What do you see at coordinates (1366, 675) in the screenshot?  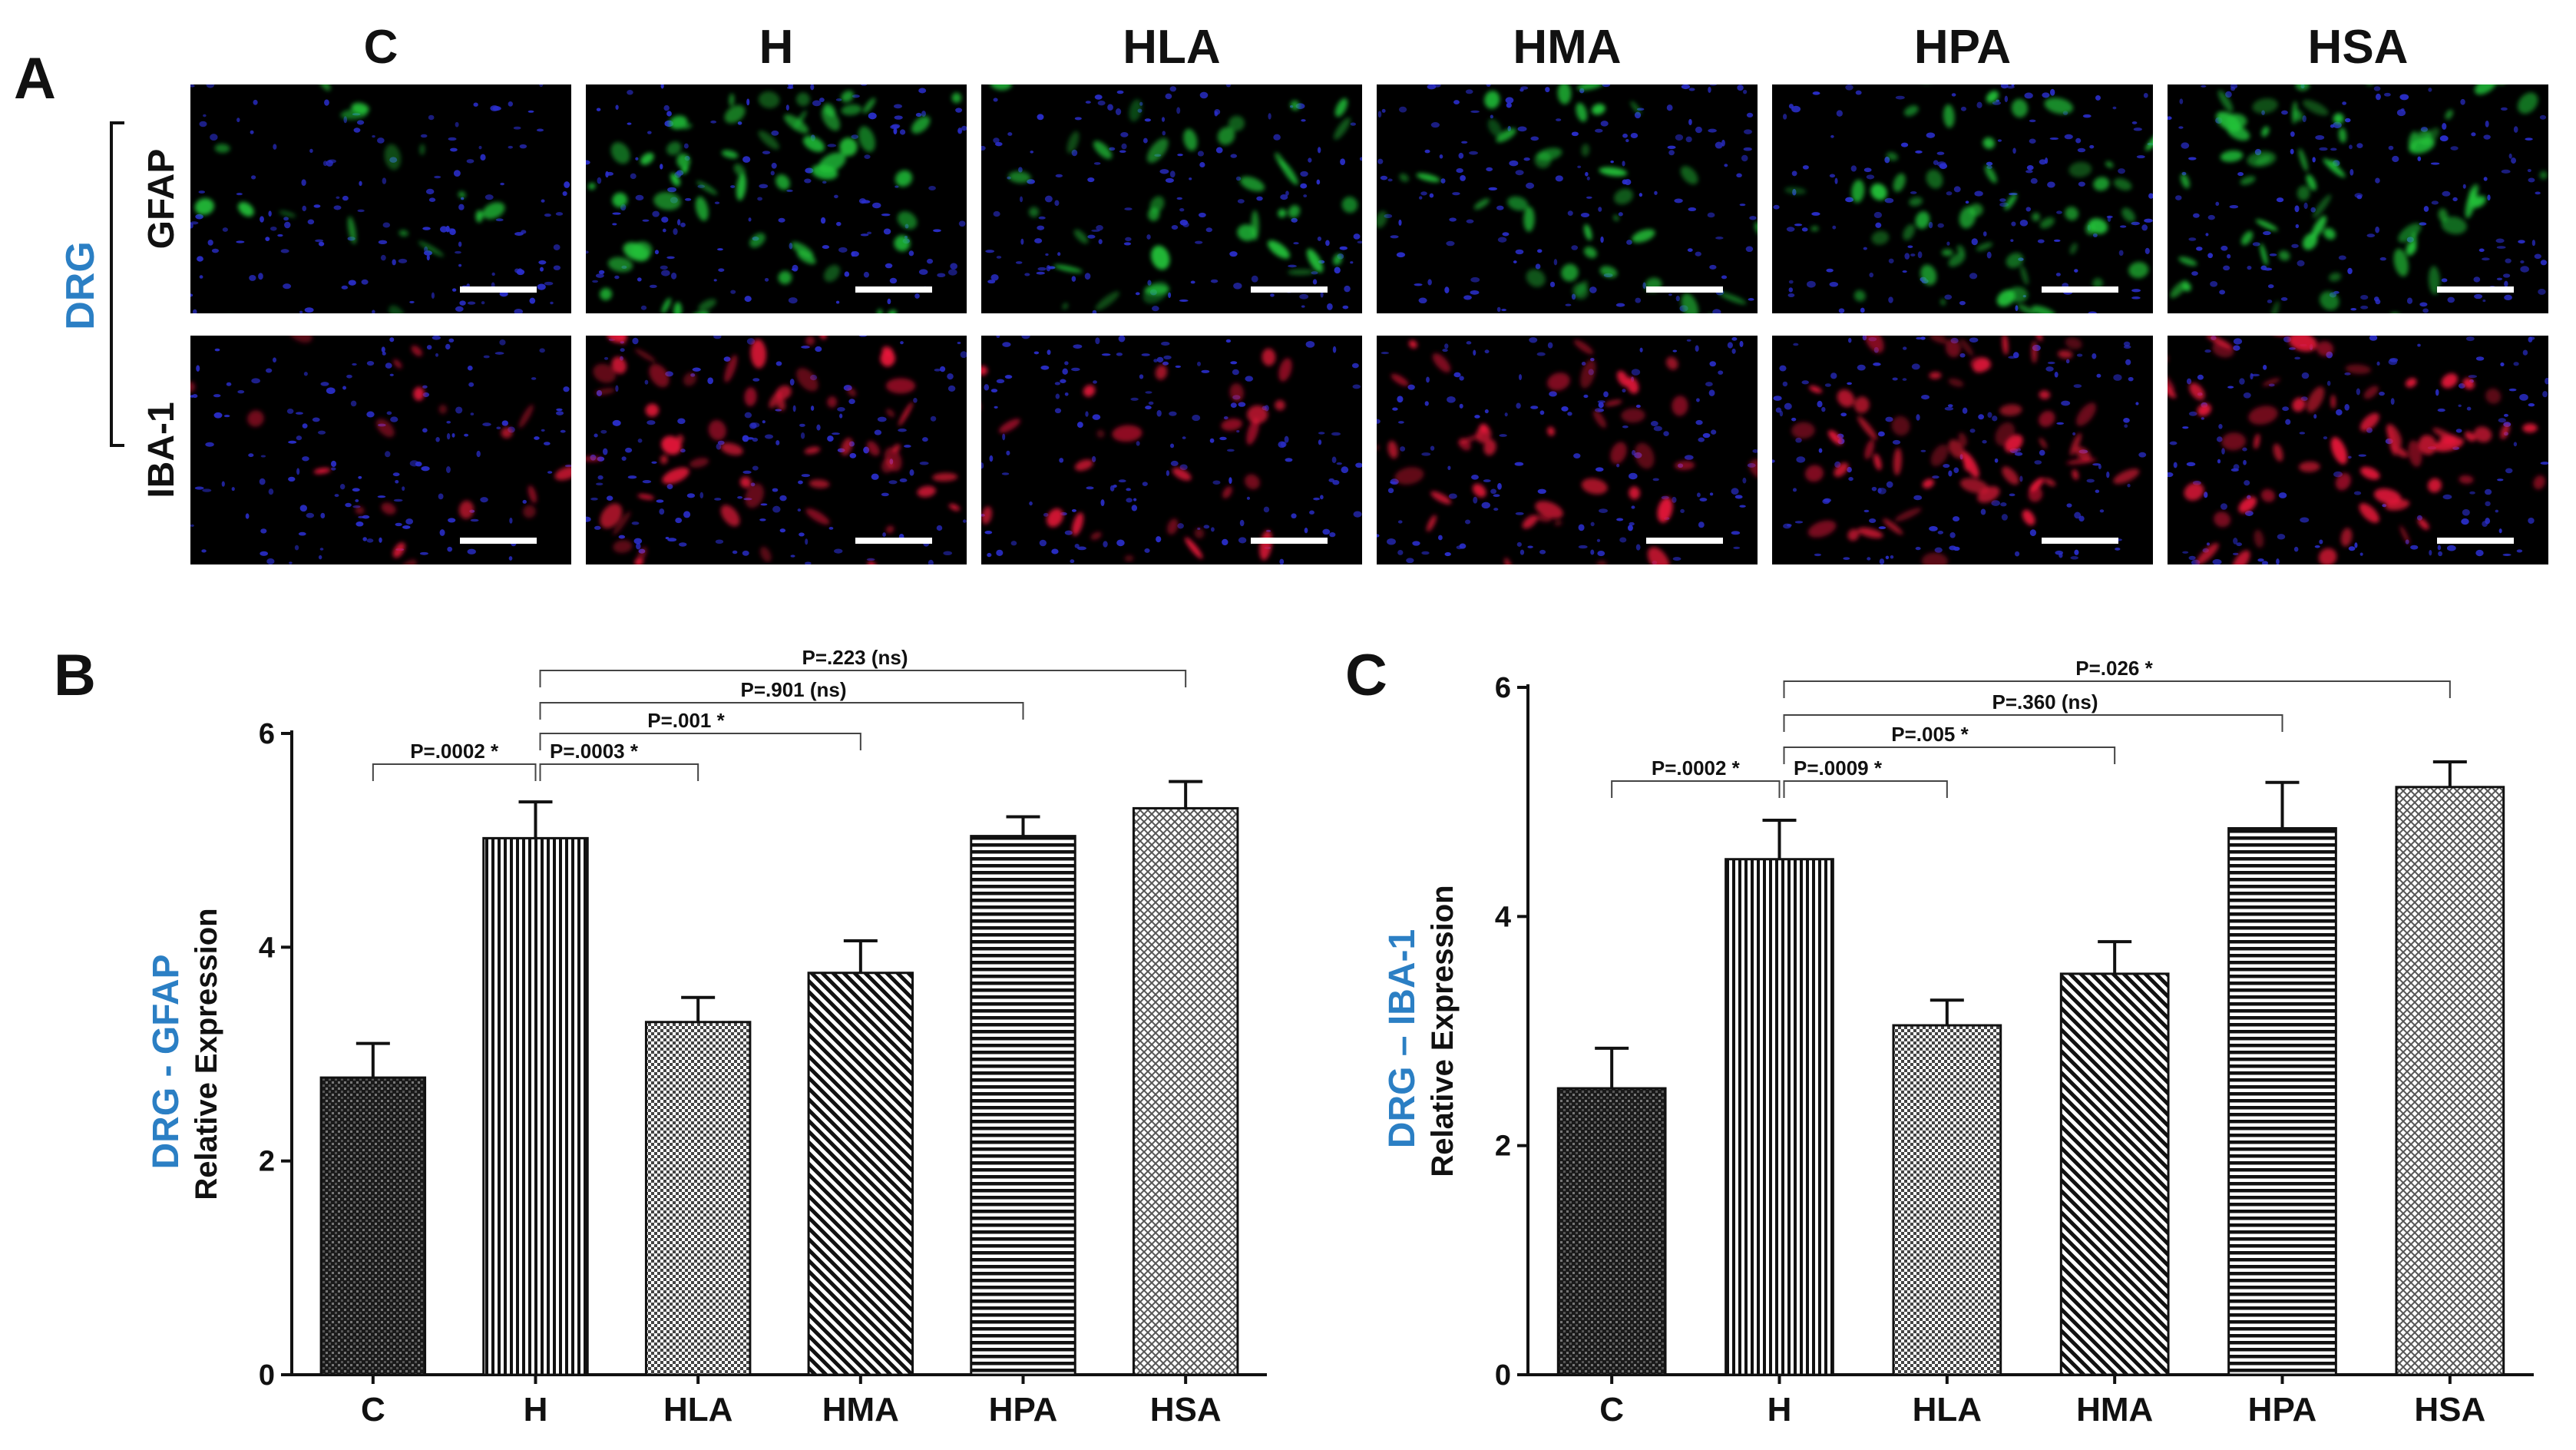 I see `panel-letter-c: C` at bounding box center [1366, 675].